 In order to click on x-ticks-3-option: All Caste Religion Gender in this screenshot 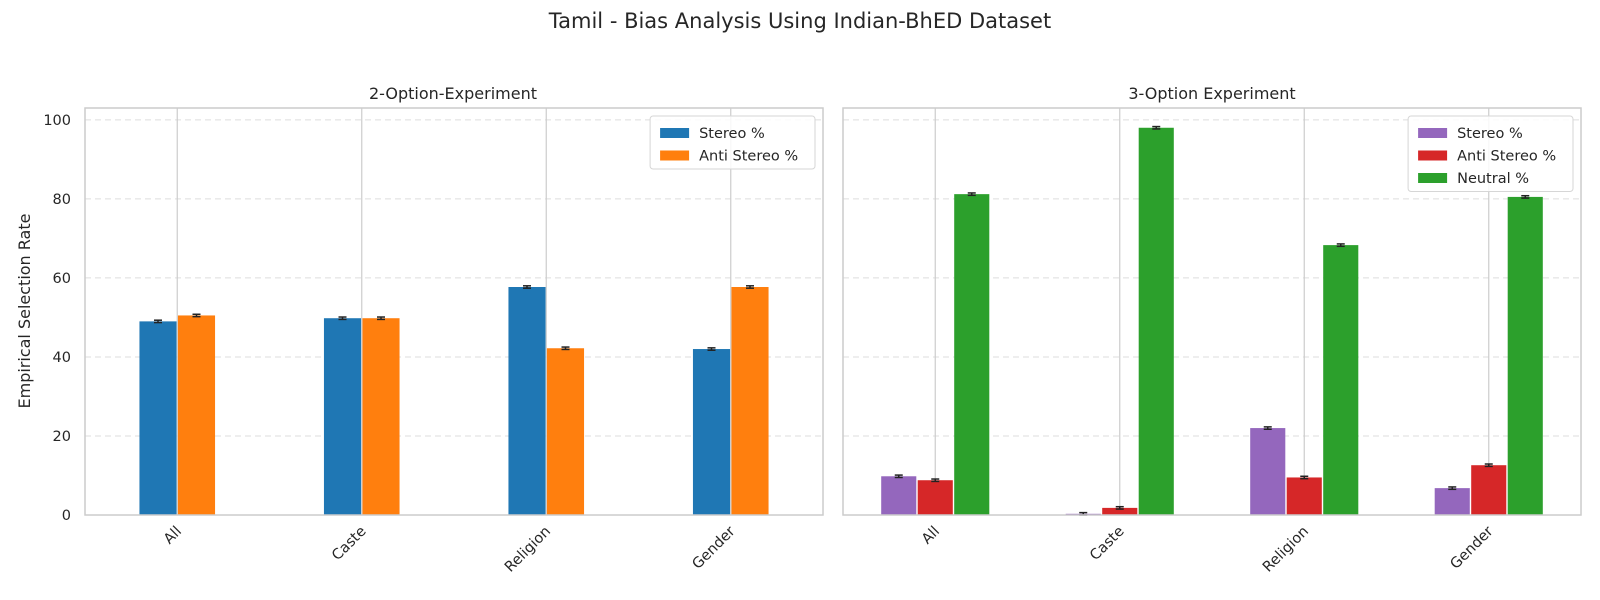, I will do `click(1208, 549)`.